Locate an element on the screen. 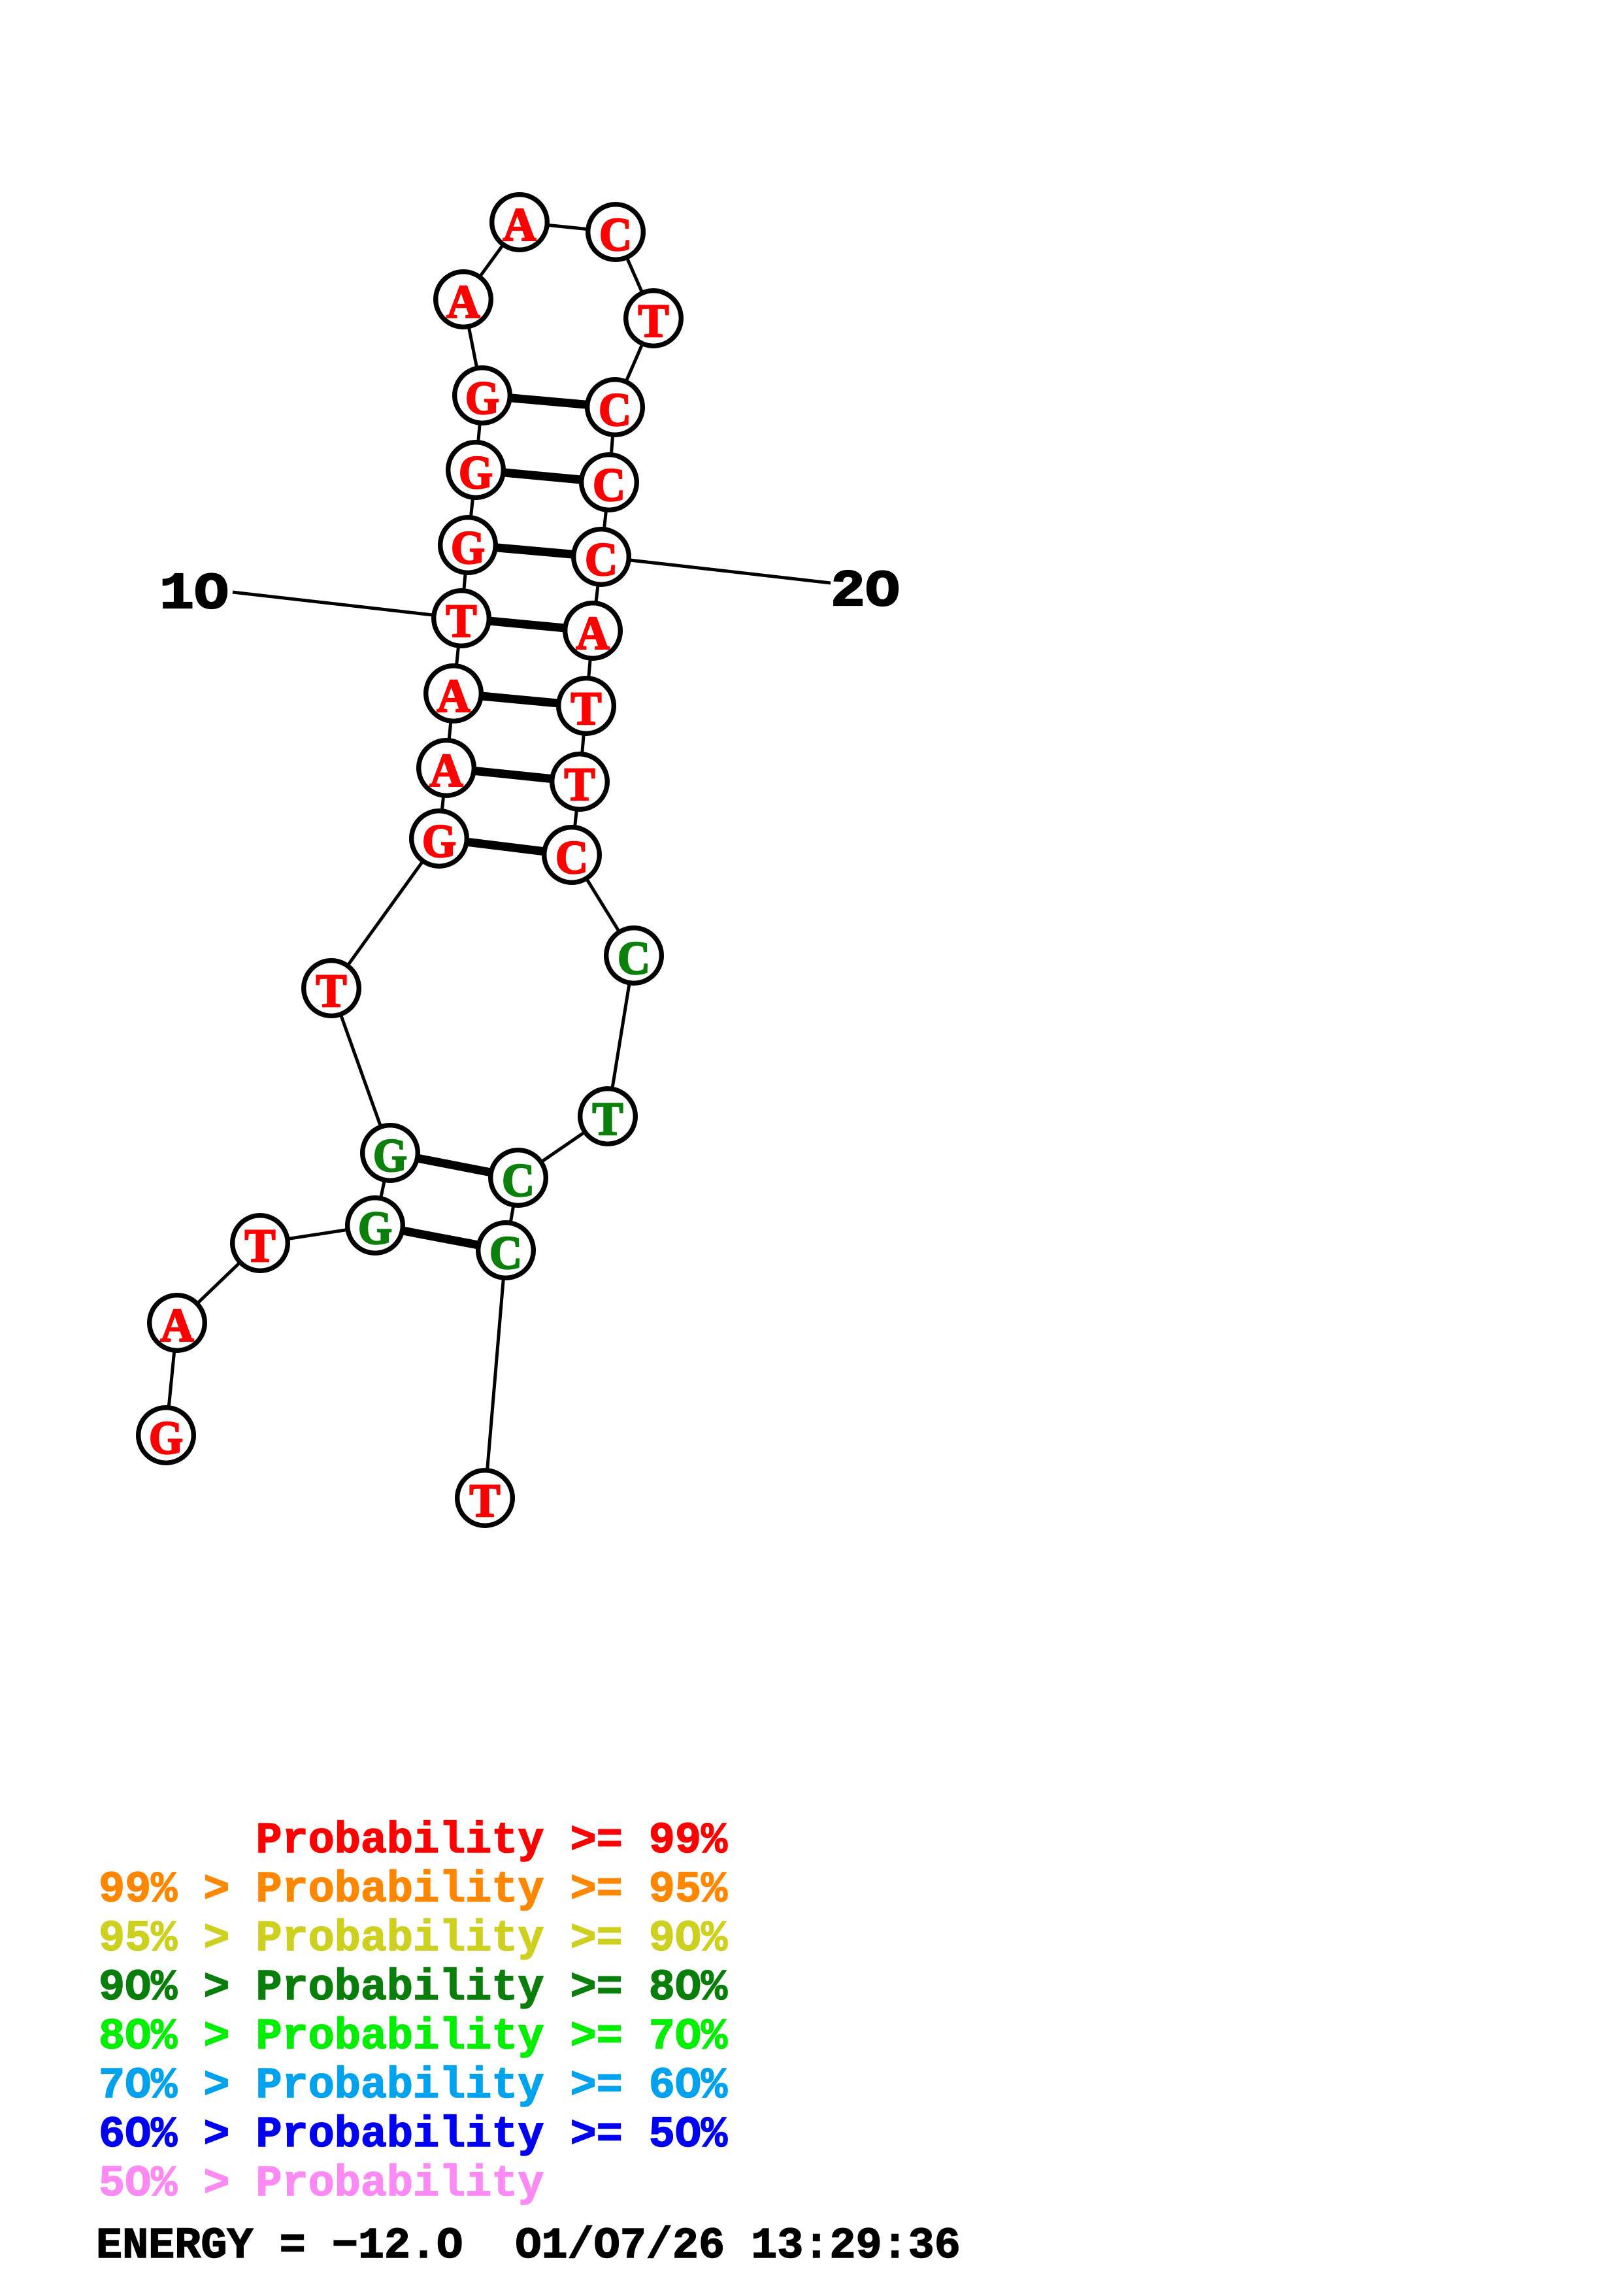 Image resolution: width=1620 pixels, height=2296 pixels. svg-text: 2O is located at coordinates (865, 591).